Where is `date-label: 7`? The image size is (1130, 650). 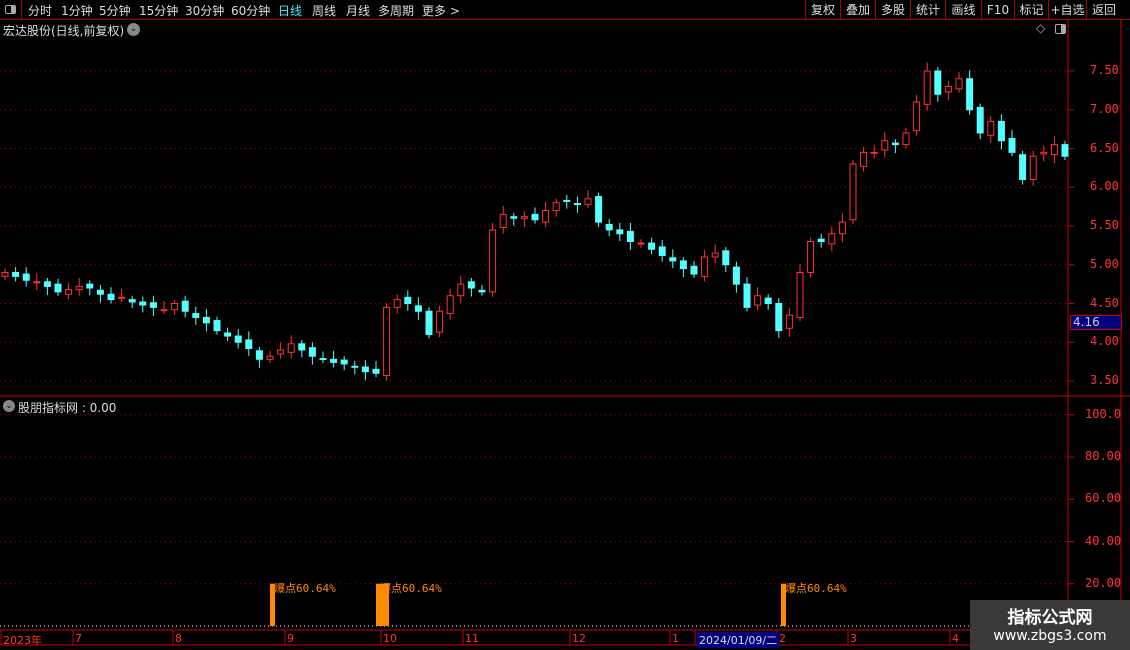
date-label: 7 is located at coordinates (78, 638).